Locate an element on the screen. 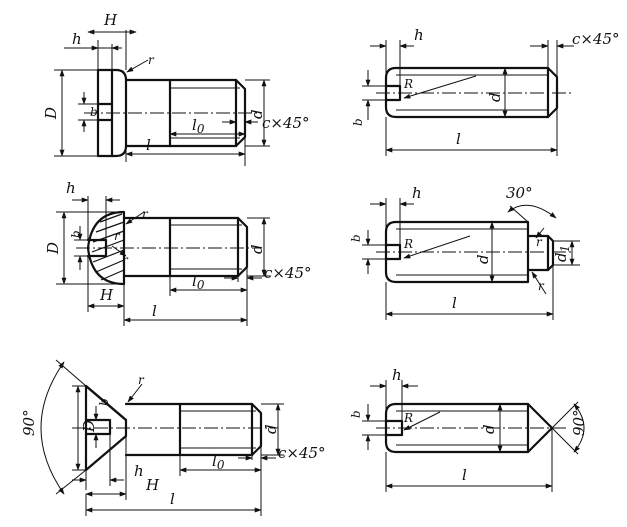  label-l: l is located at coordinates (148, 145).